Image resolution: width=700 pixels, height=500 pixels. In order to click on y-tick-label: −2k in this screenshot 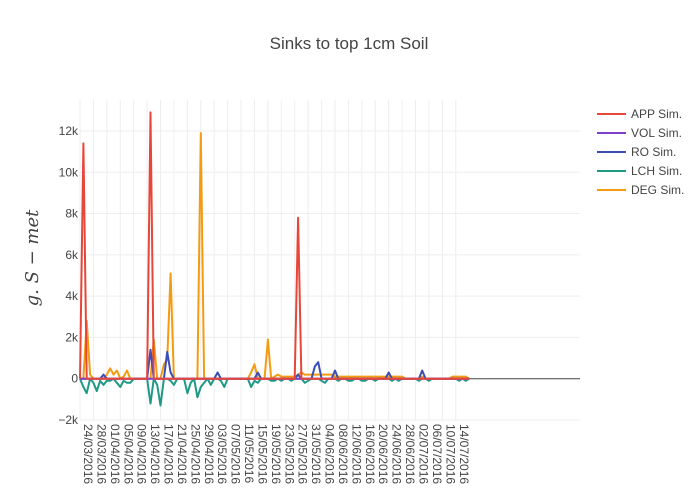, I will do `click(68, 420)`.